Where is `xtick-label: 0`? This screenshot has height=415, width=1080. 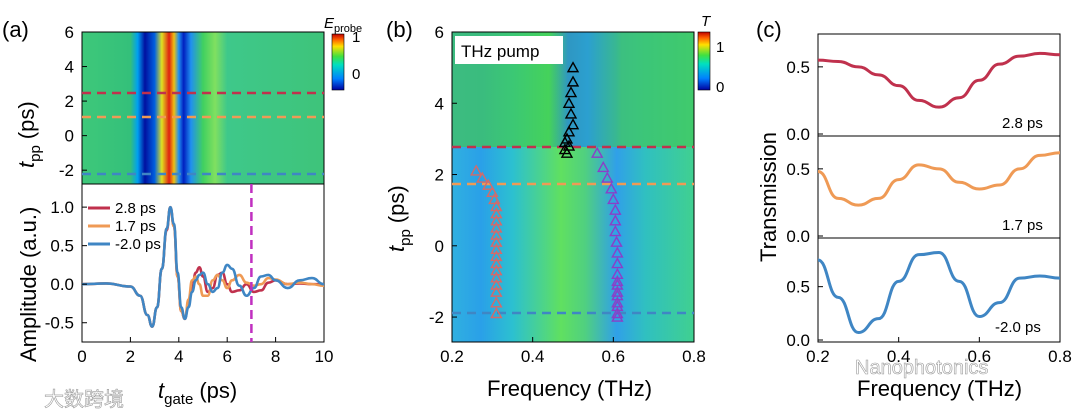
xtick-label: 0 is located at coordinates (81, 356).